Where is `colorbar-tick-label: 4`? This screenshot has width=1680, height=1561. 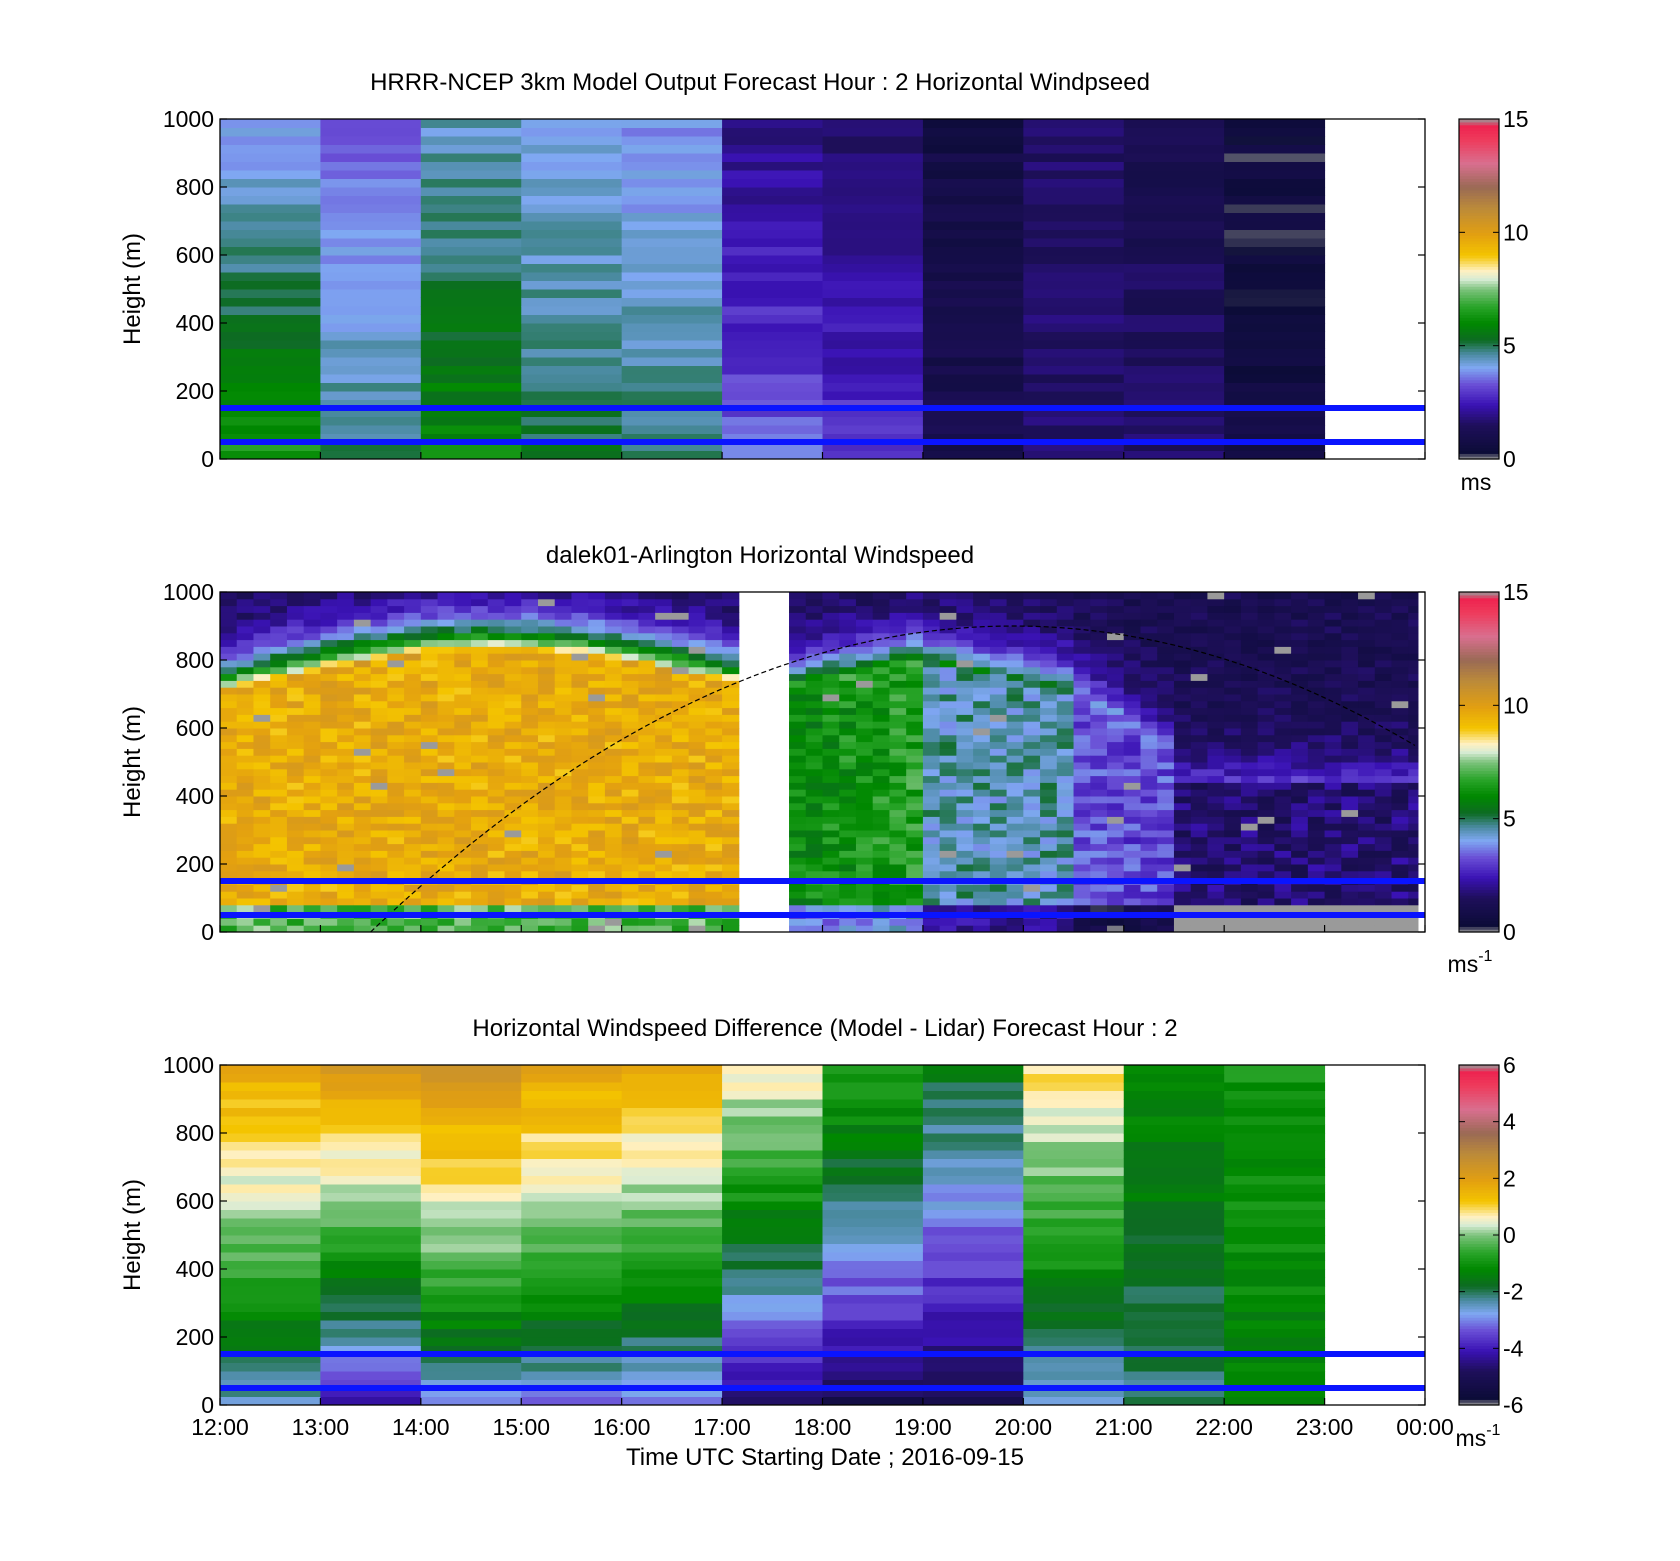
colorbar-tick-label: 4 is located at coordinates (1509, 1122).